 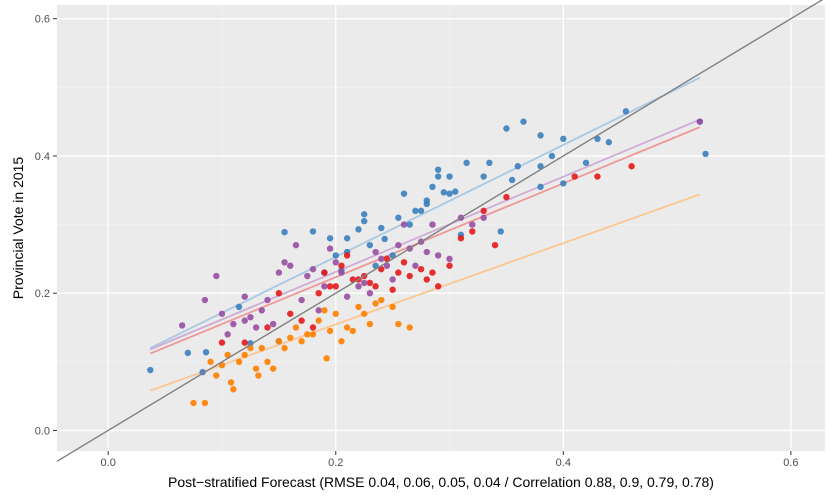 I want to click on x-axis-ticks: 0.0 0.2 0.4 0.6, so click(x=450, y=460).